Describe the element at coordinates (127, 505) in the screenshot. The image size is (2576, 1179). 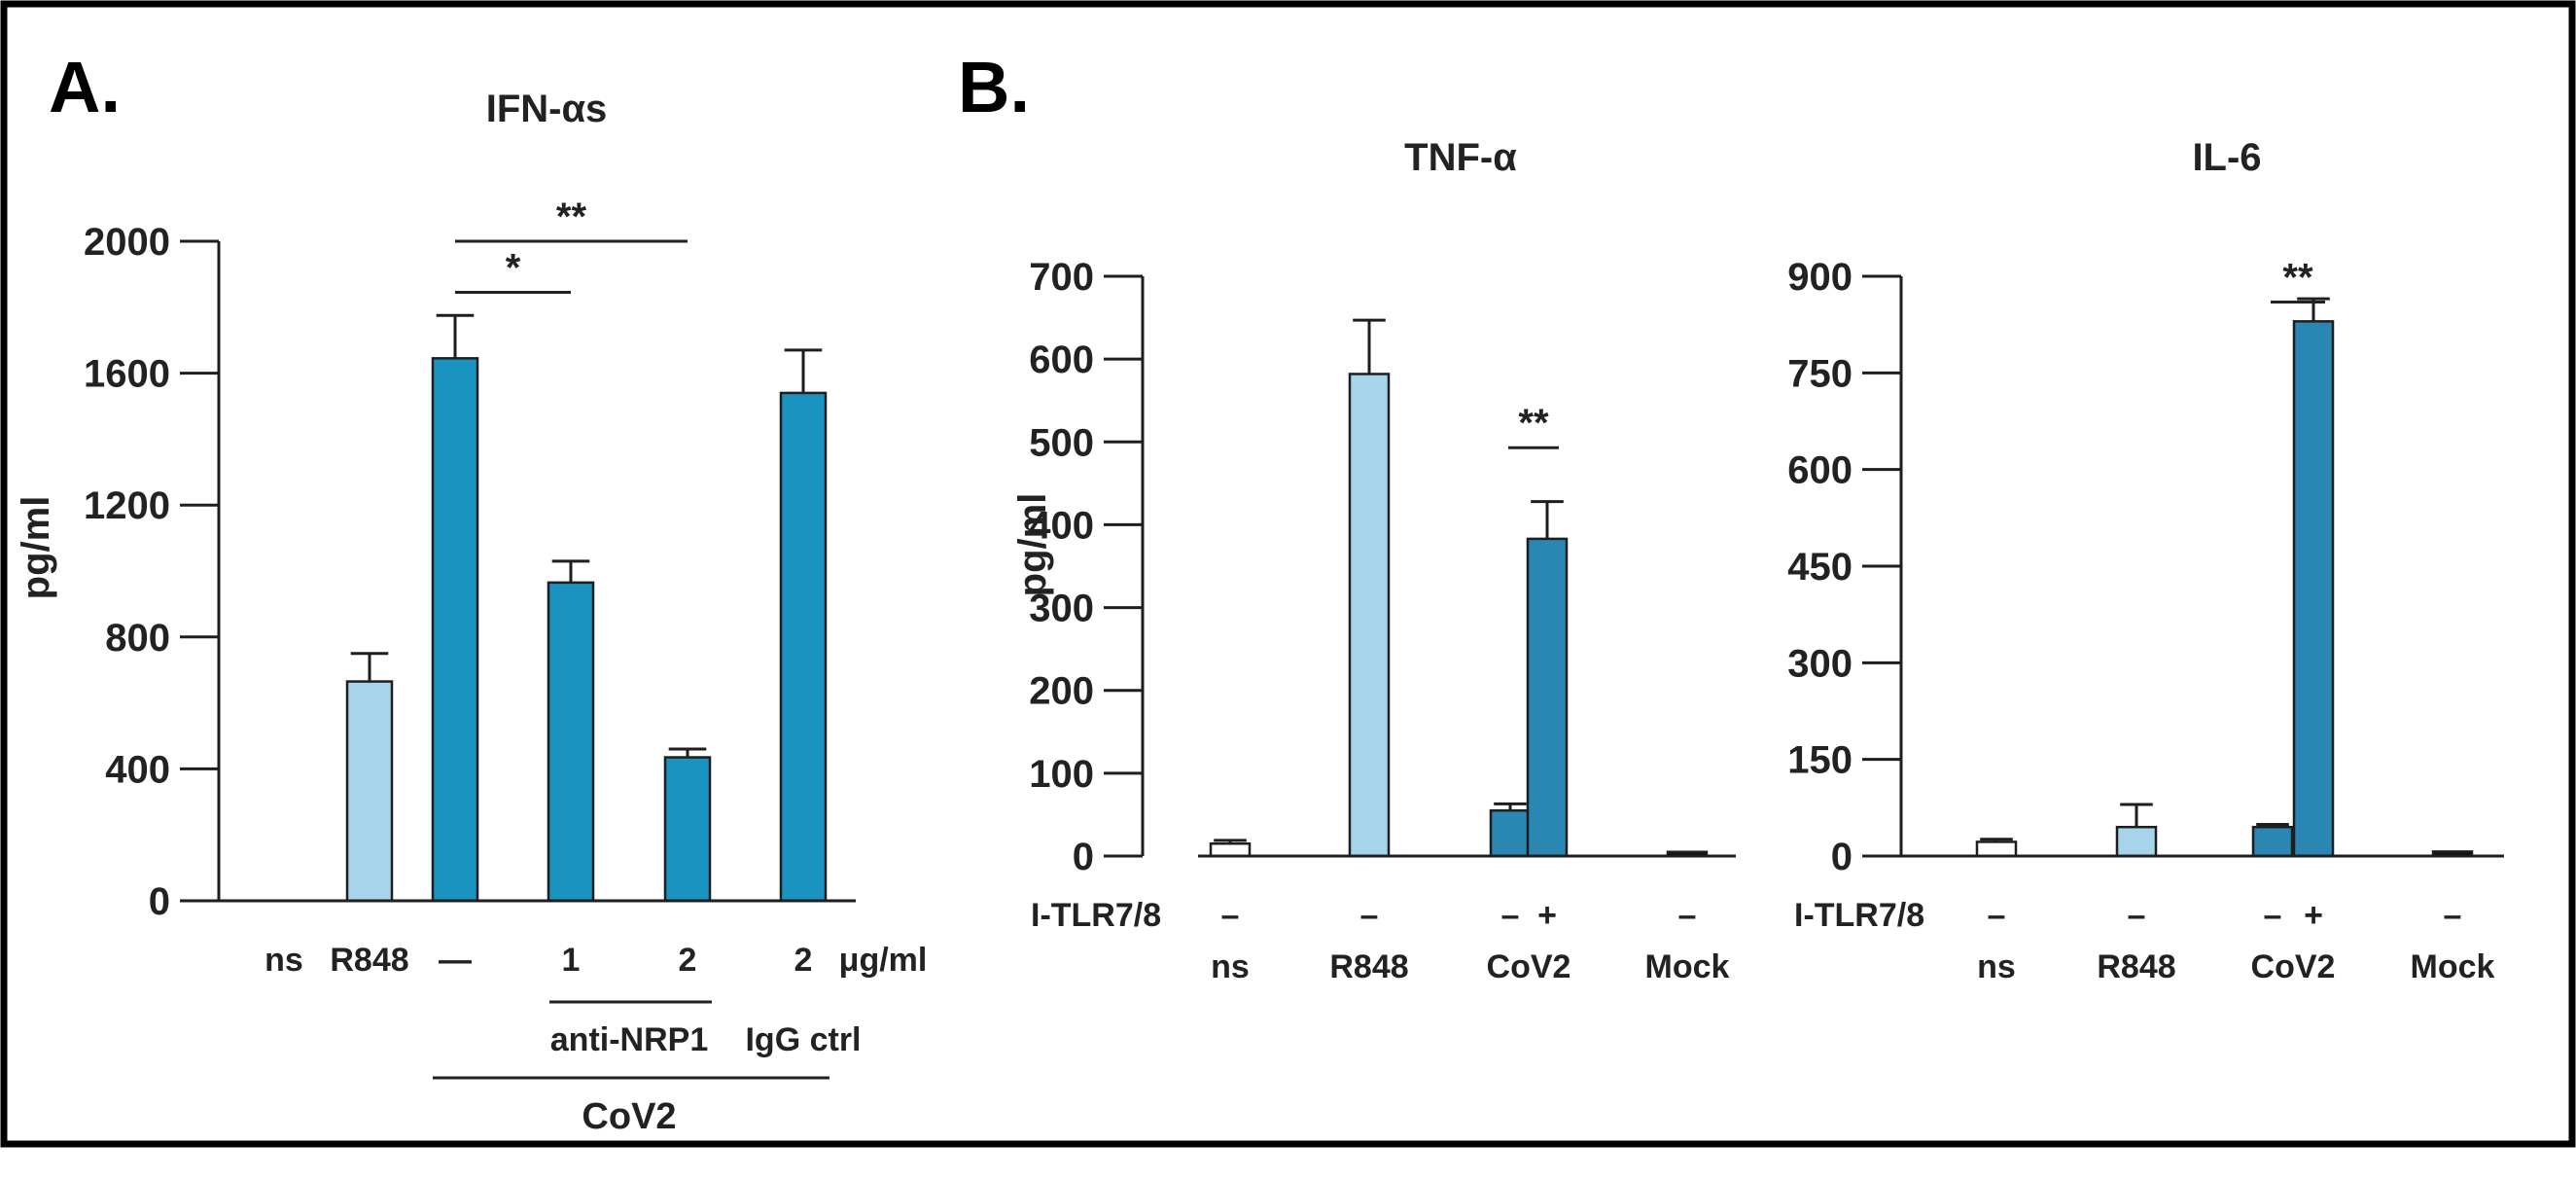
I see `chart-ifn-y-tick-label: 1200` at that location.